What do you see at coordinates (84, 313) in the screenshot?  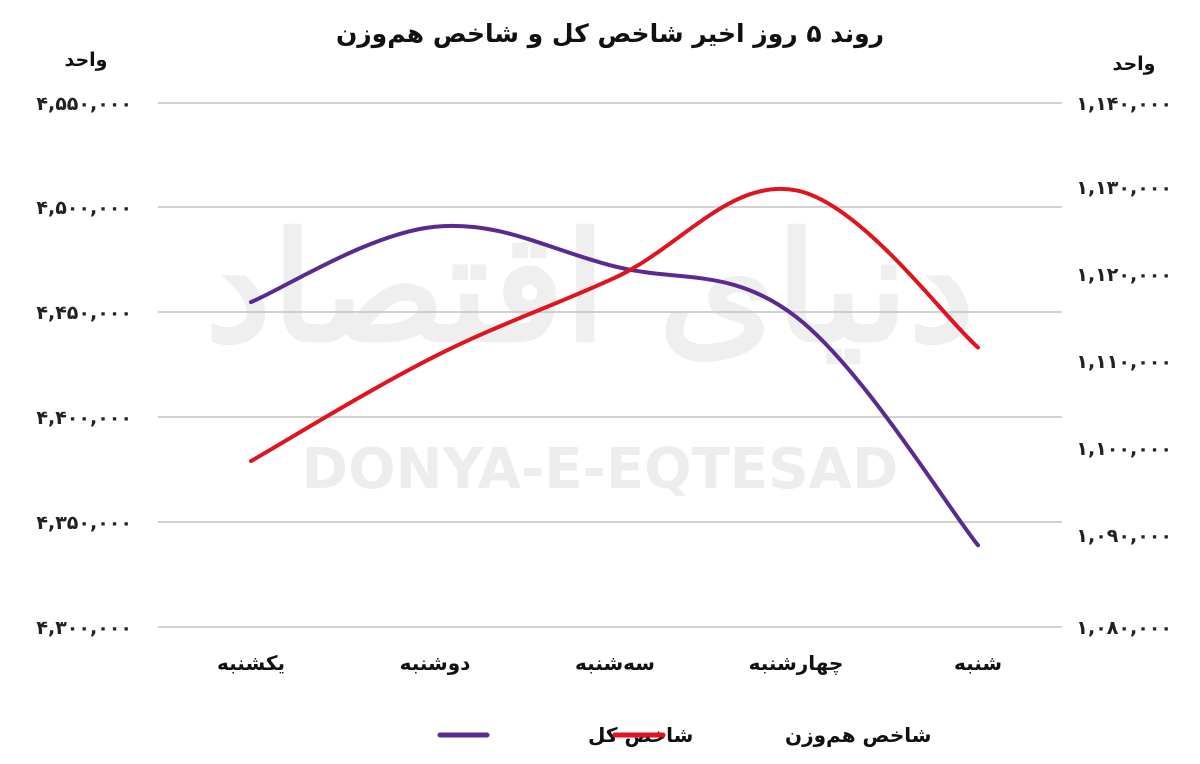 I see `left-tick-label: ۴,۴۵۰,۰۰۰` at bounding box center [84, 313].